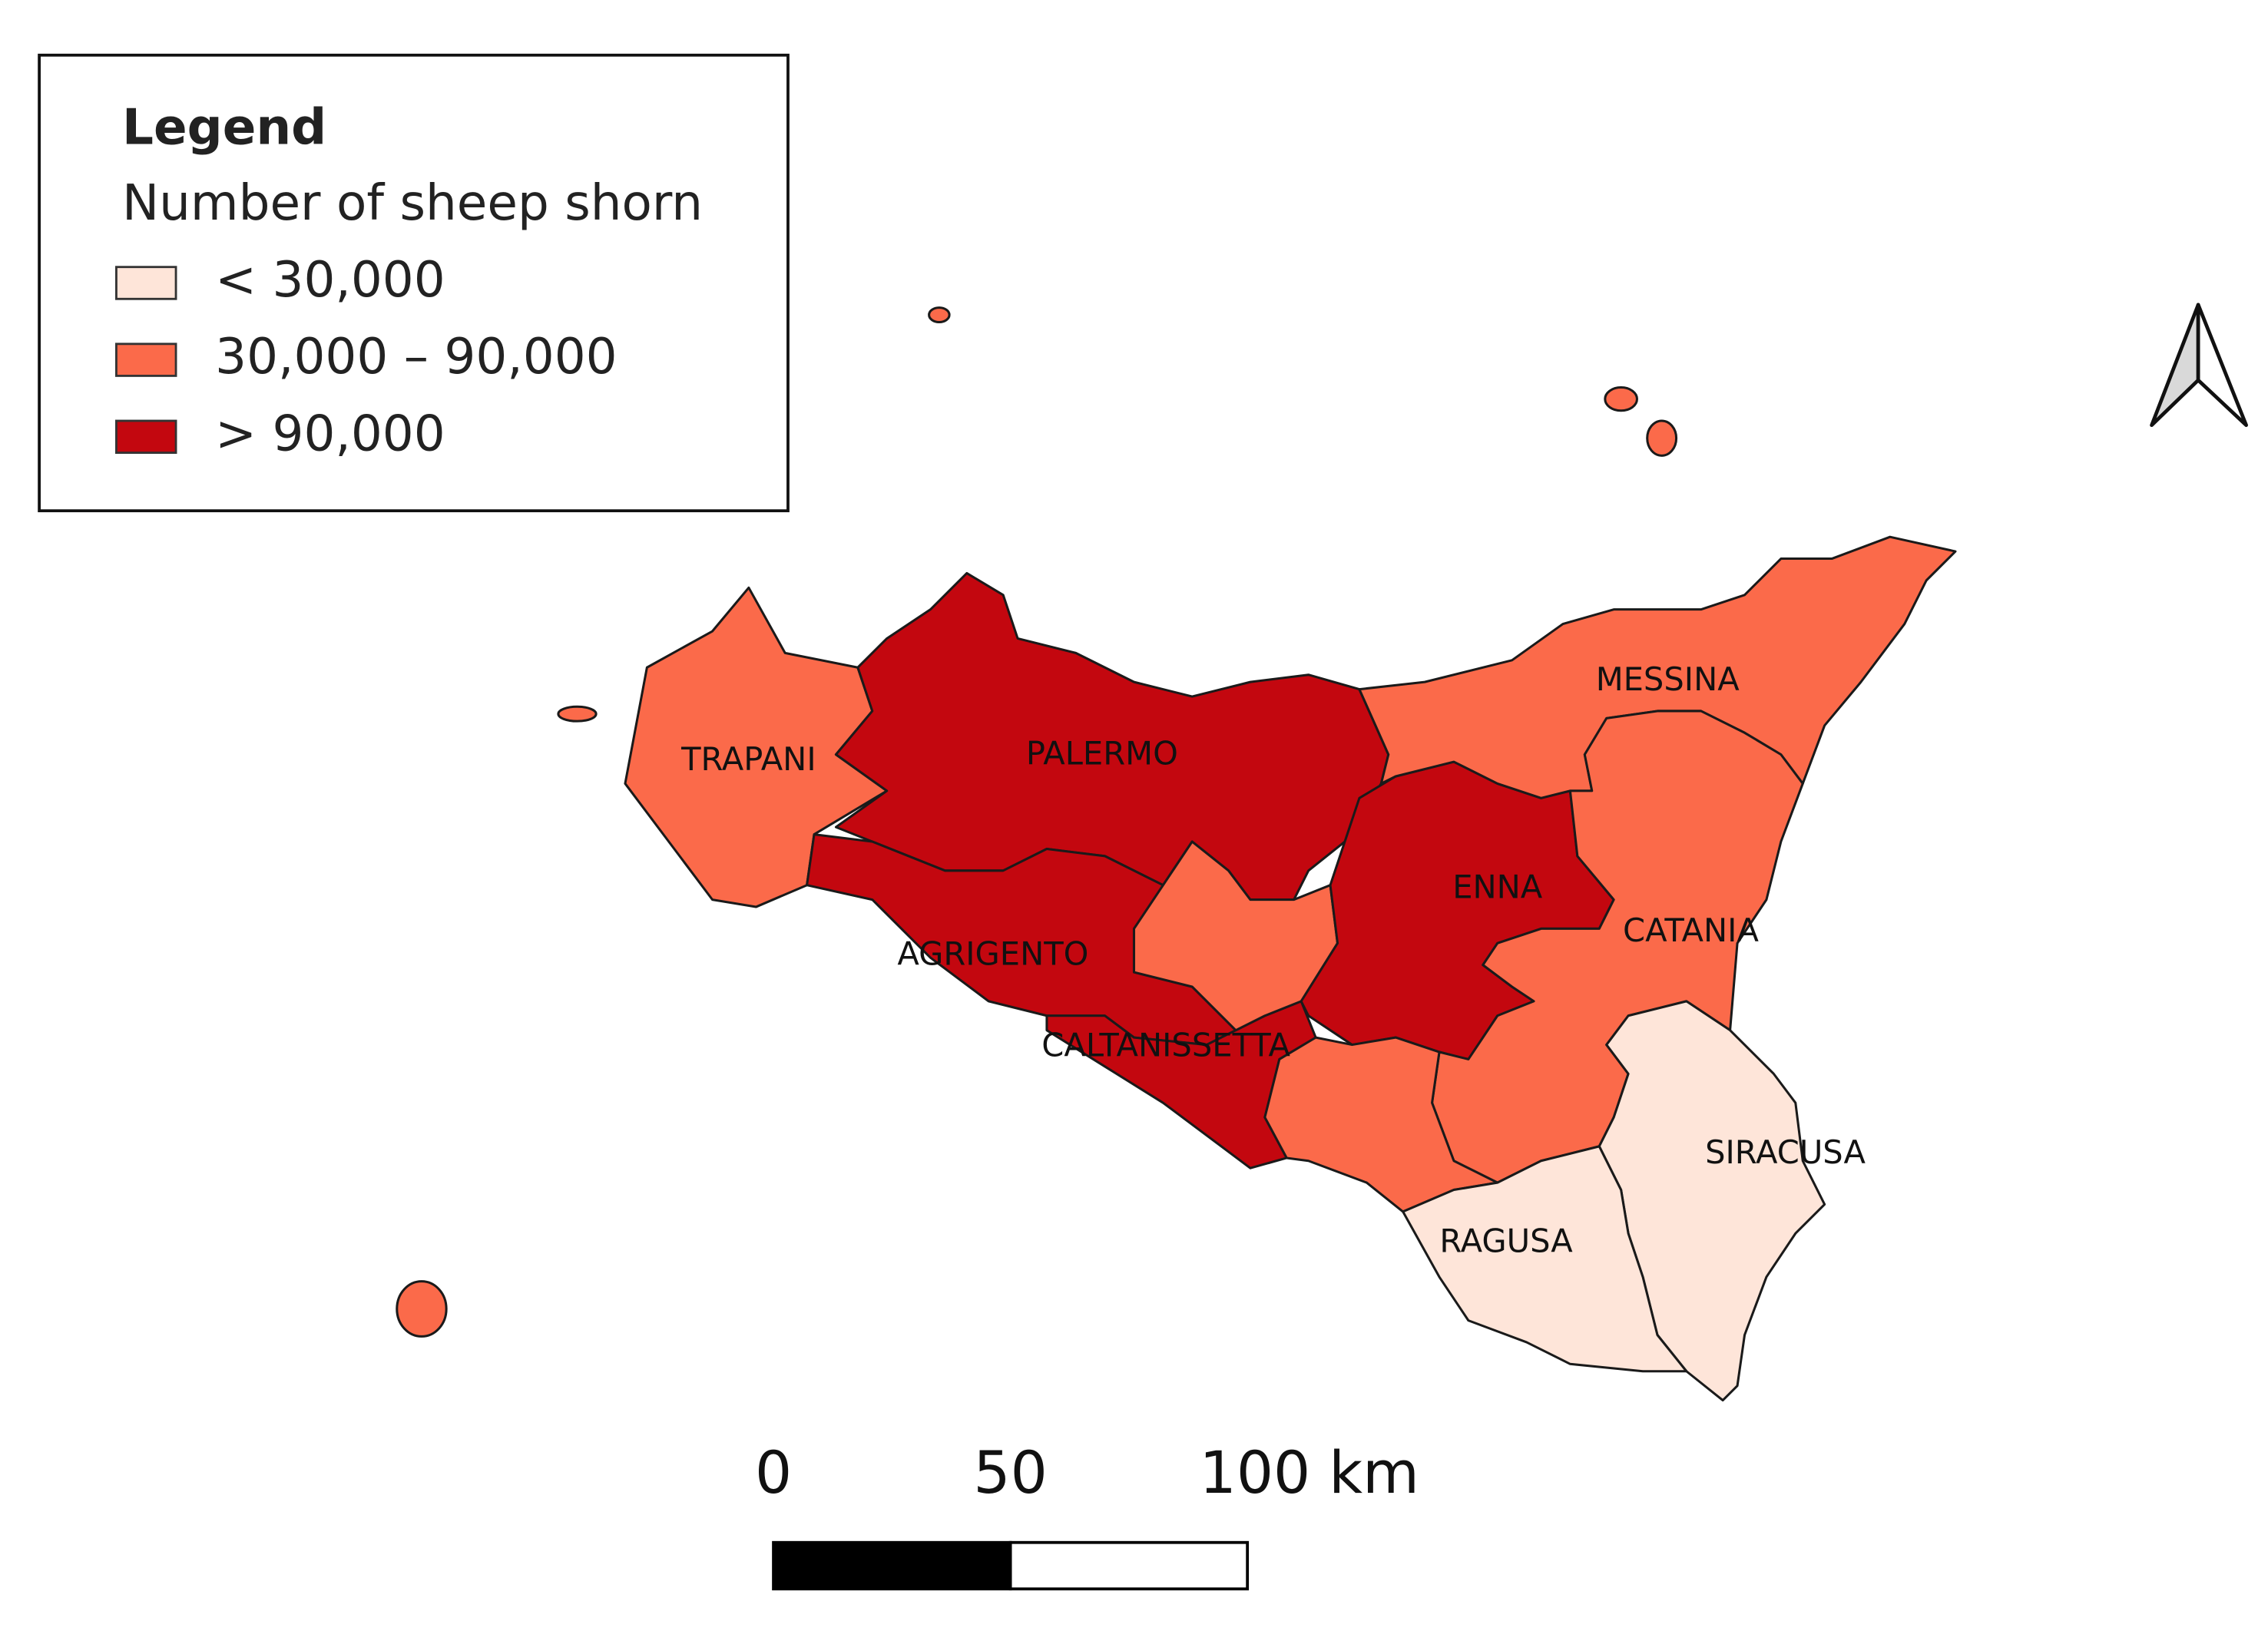  Describe the element at coordinates (1506, 1240) in the screenshot. I see `province-label: RAGUSA` at that location.